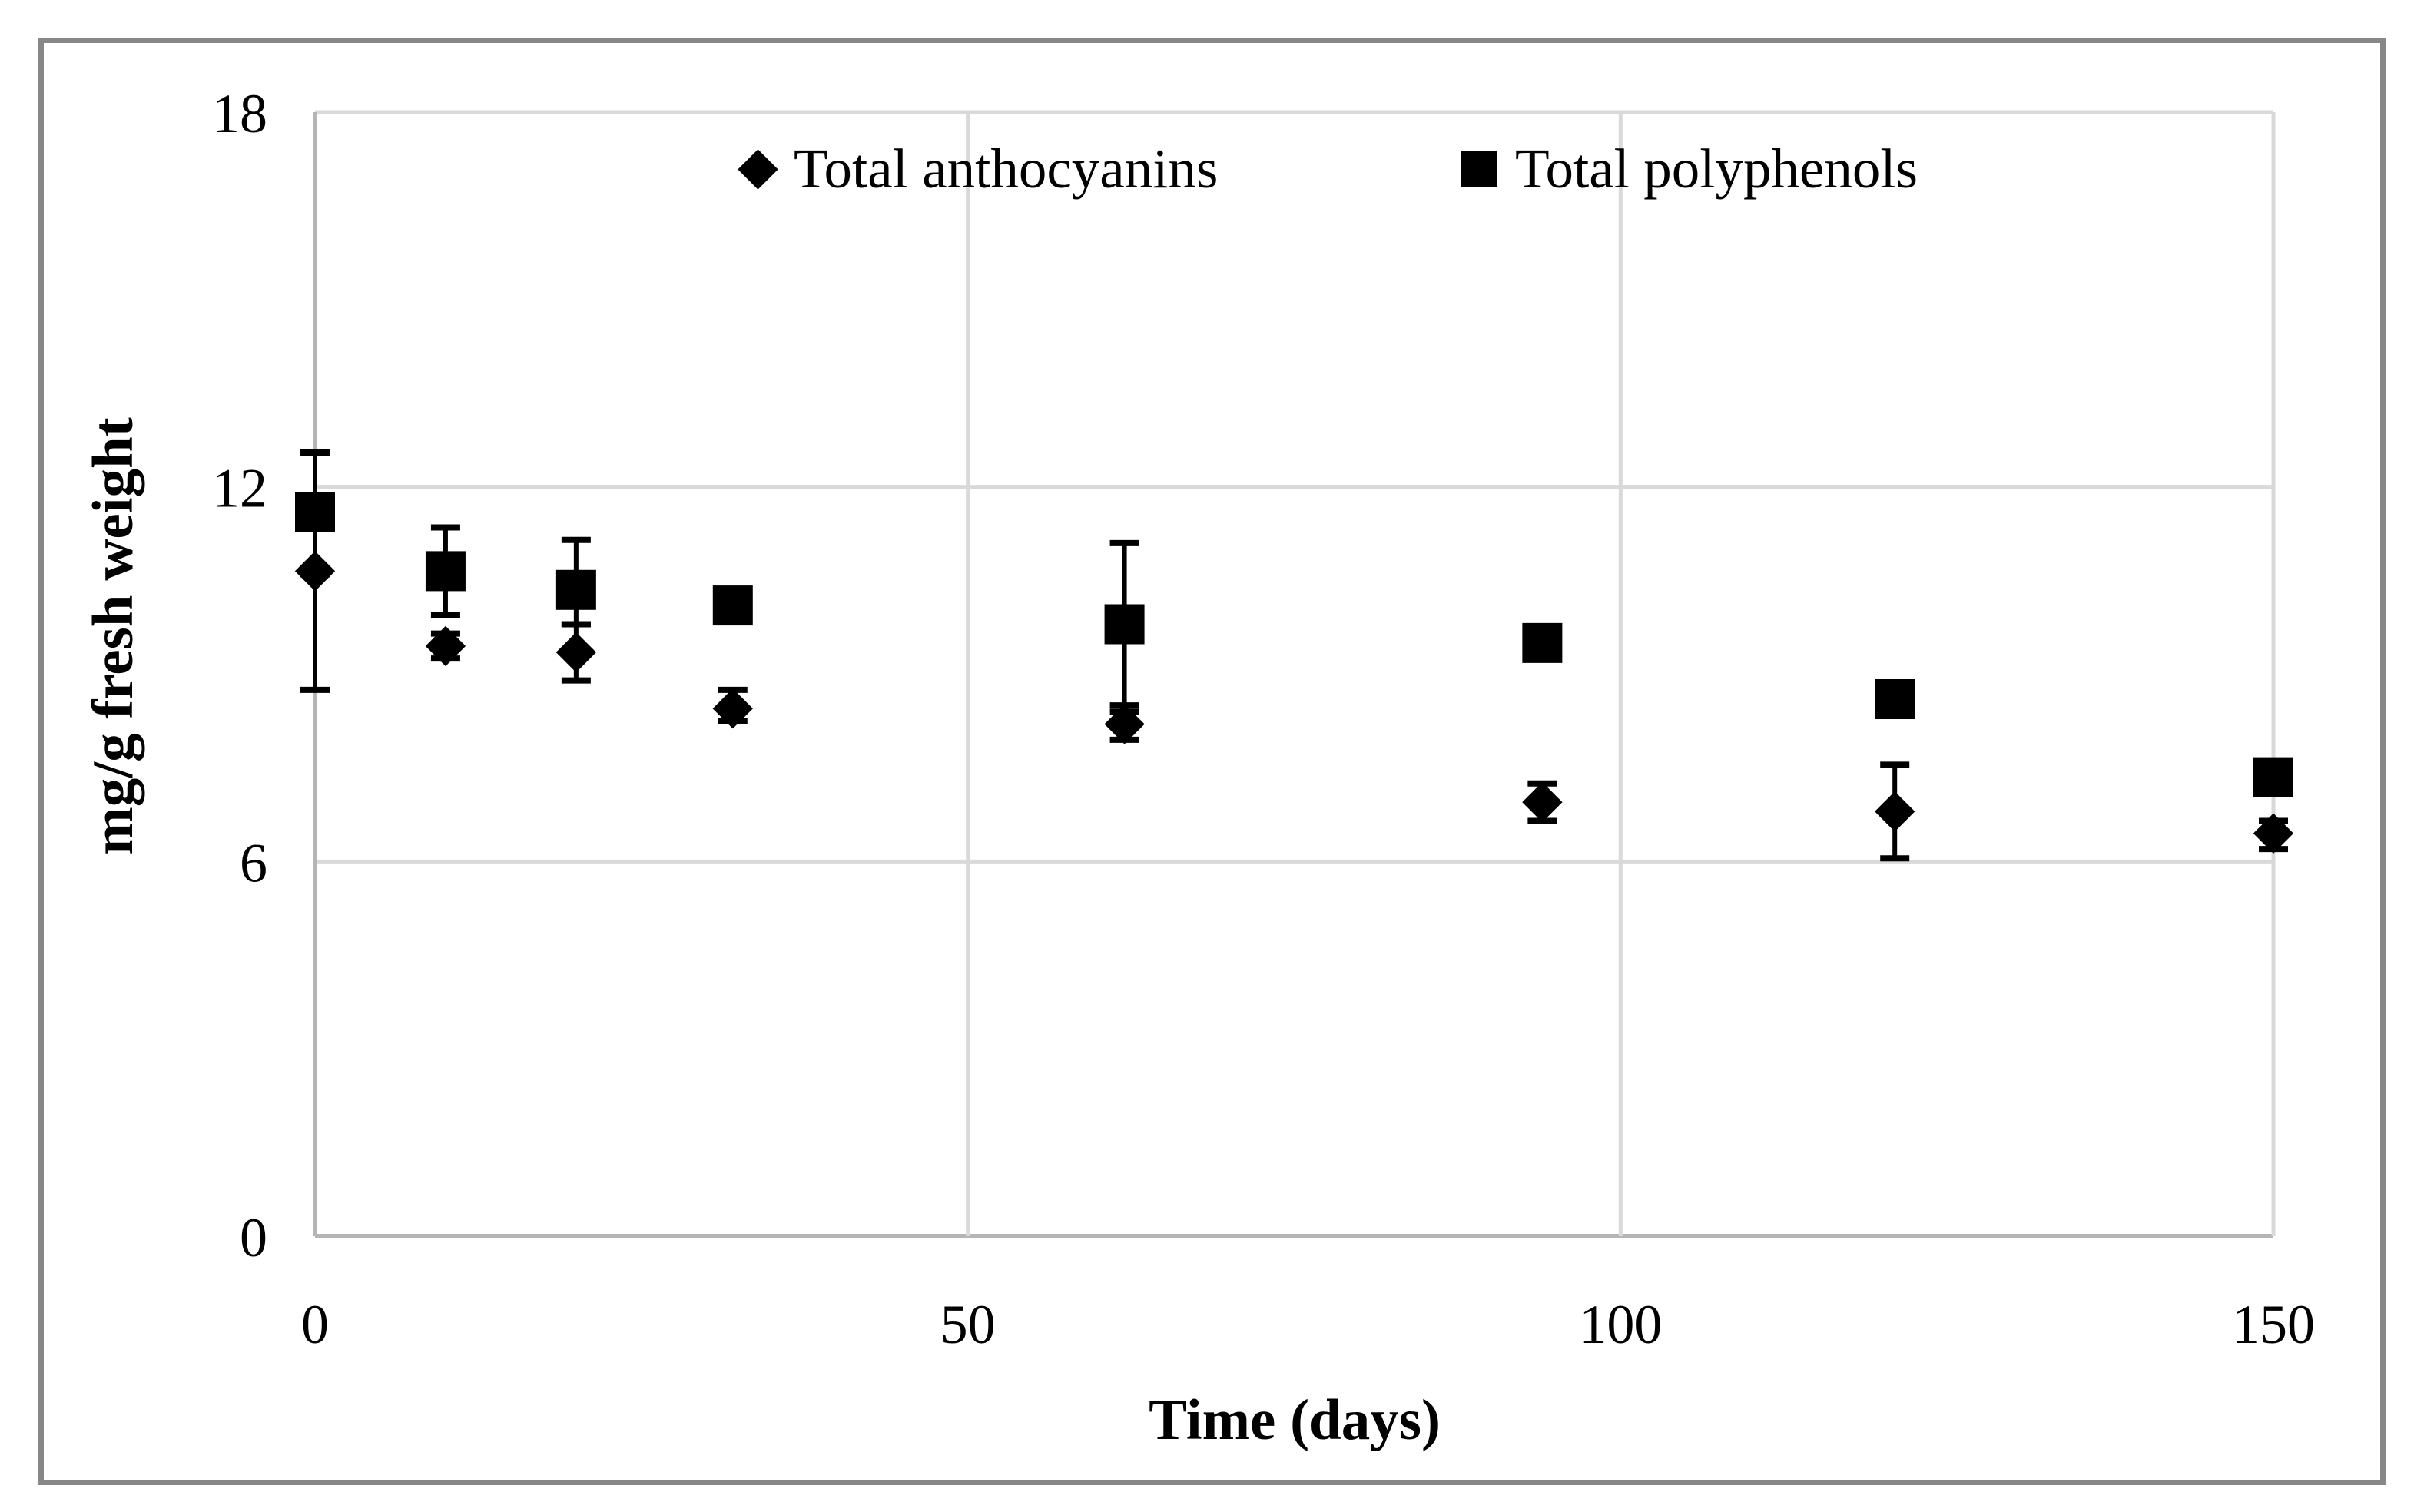 The width and height of the screenshot is (2424, 1512). I want to click on y-tick-label: 0, so click(253, 1237).